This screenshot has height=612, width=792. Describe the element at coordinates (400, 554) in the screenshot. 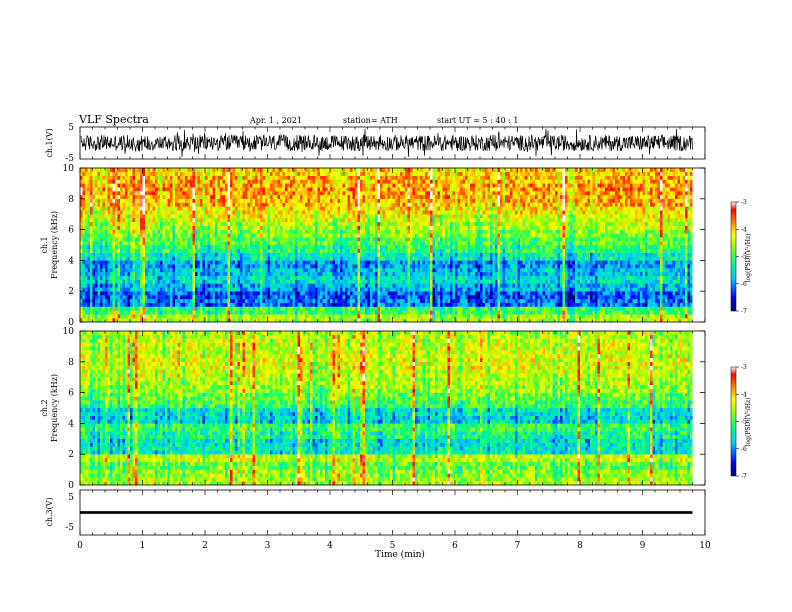

I see `x-axis-label: Time (min)` at that location.